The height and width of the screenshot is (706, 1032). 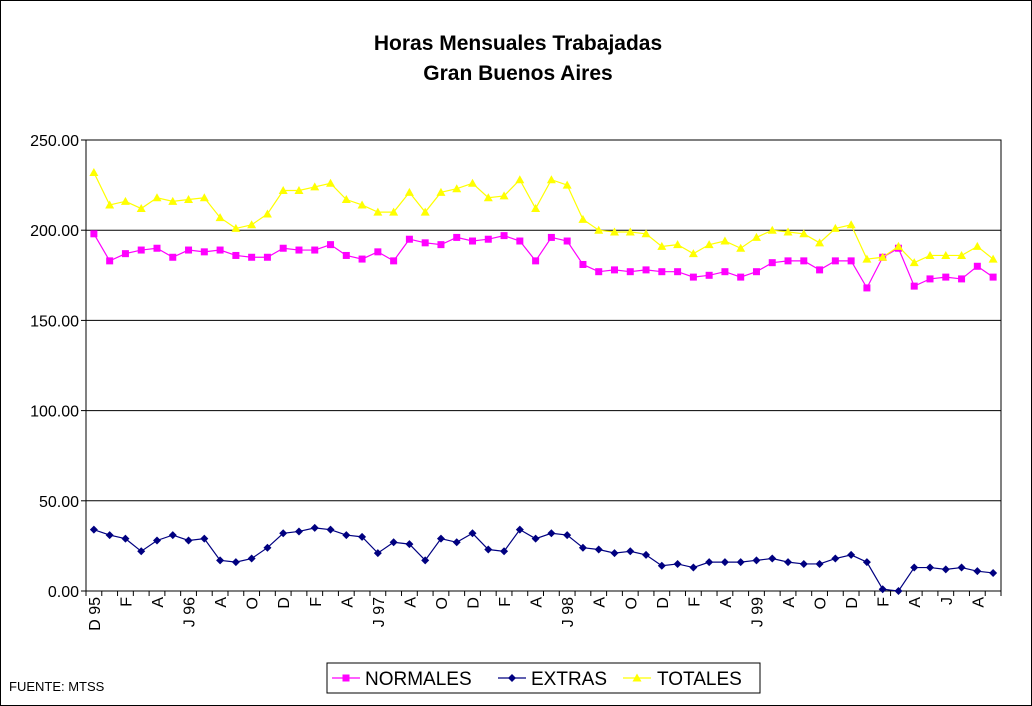 I want to click on y-tick-label-2: 100.00, so click(x=54, y=412).